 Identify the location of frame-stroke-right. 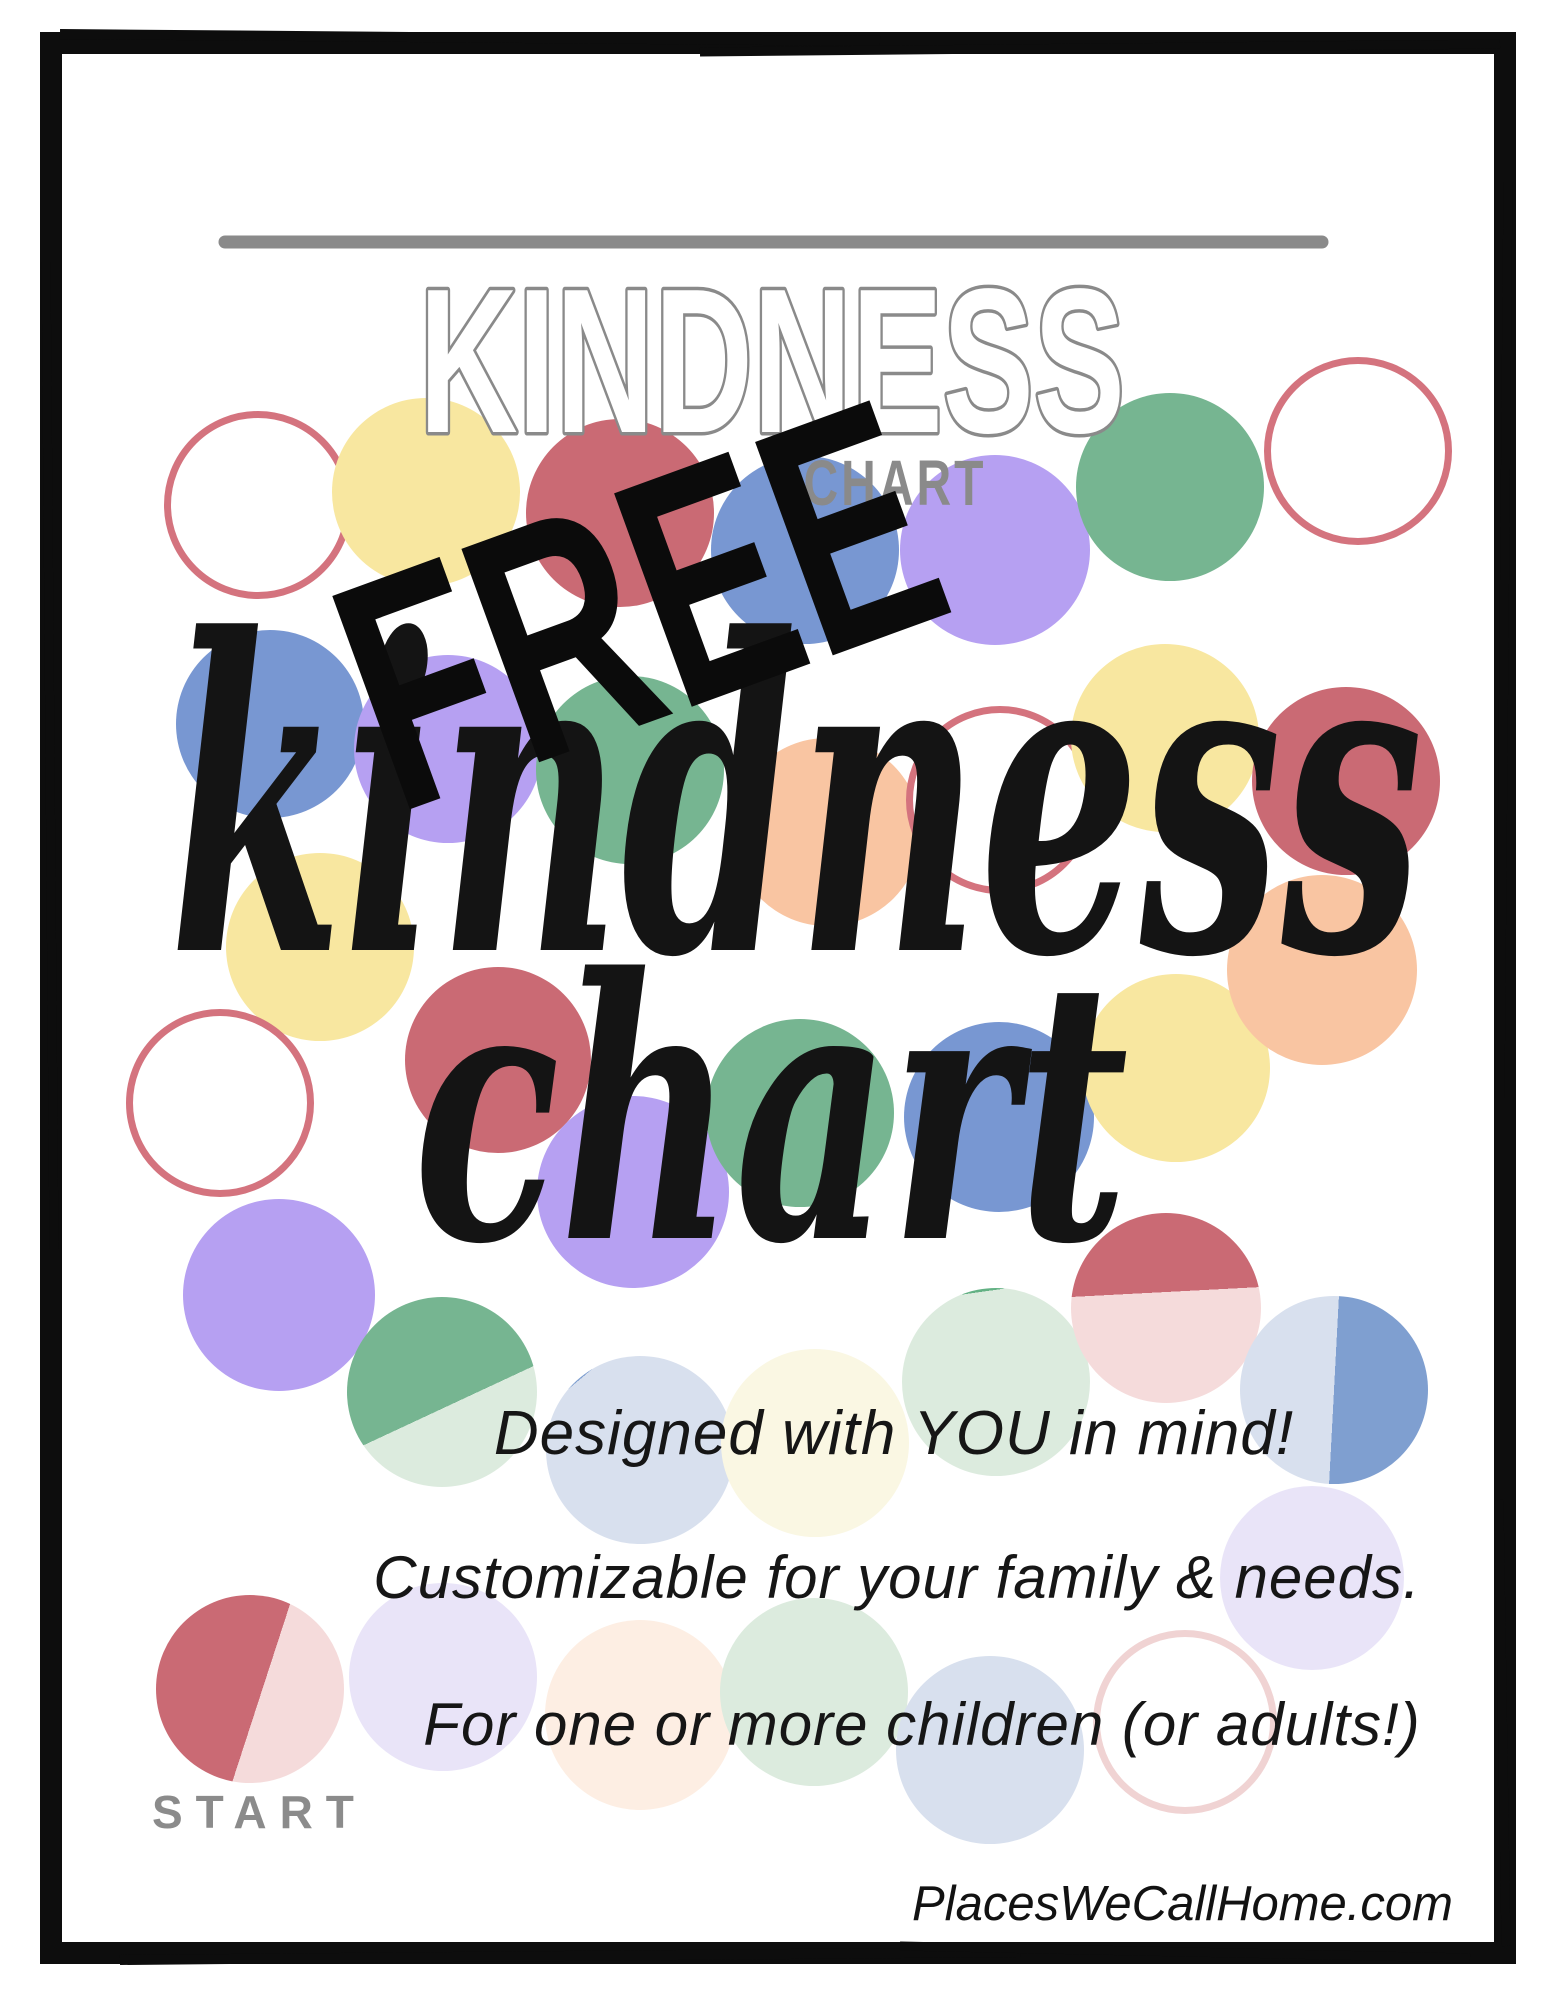
(1504, 640).